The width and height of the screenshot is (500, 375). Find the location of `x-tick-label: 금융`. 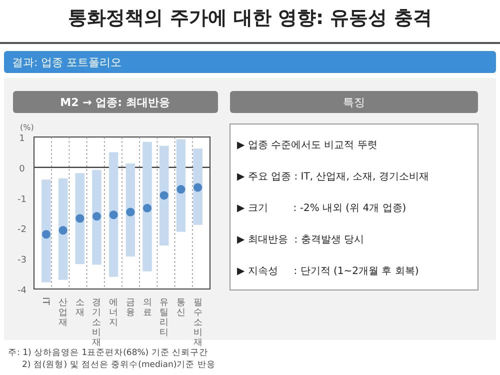

x-tick-label: 금융 is located at coordinates (130, 308).